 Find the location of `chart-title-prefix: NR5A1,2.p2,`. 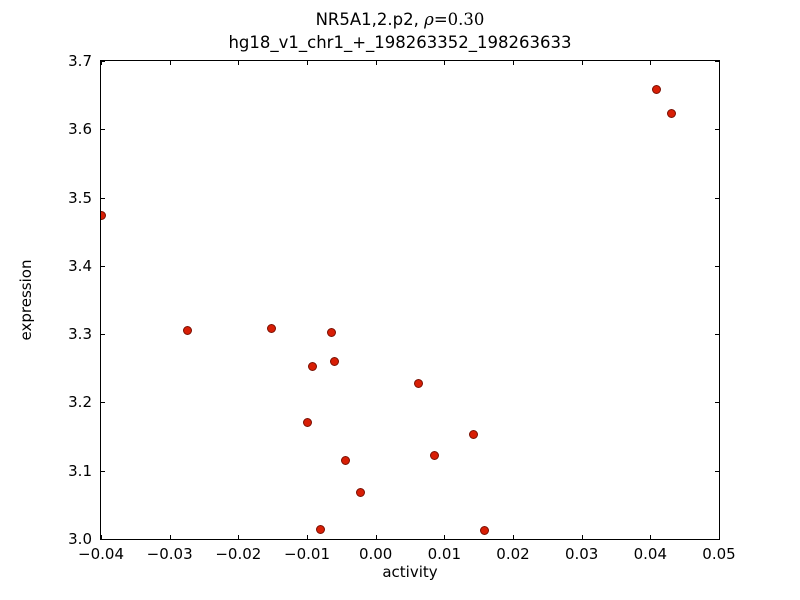

chart-title-prefix: NR5A1,2.p2, is located at coordinates (370, 19).